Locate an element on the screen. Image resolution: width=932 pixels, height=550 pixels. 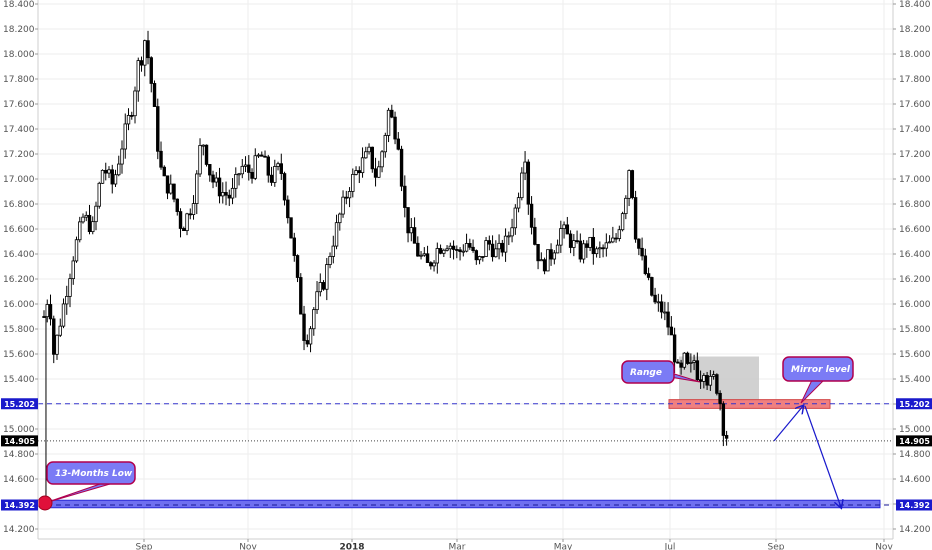
y-tick-label: 14.200 is located at coordinates (915, 530).